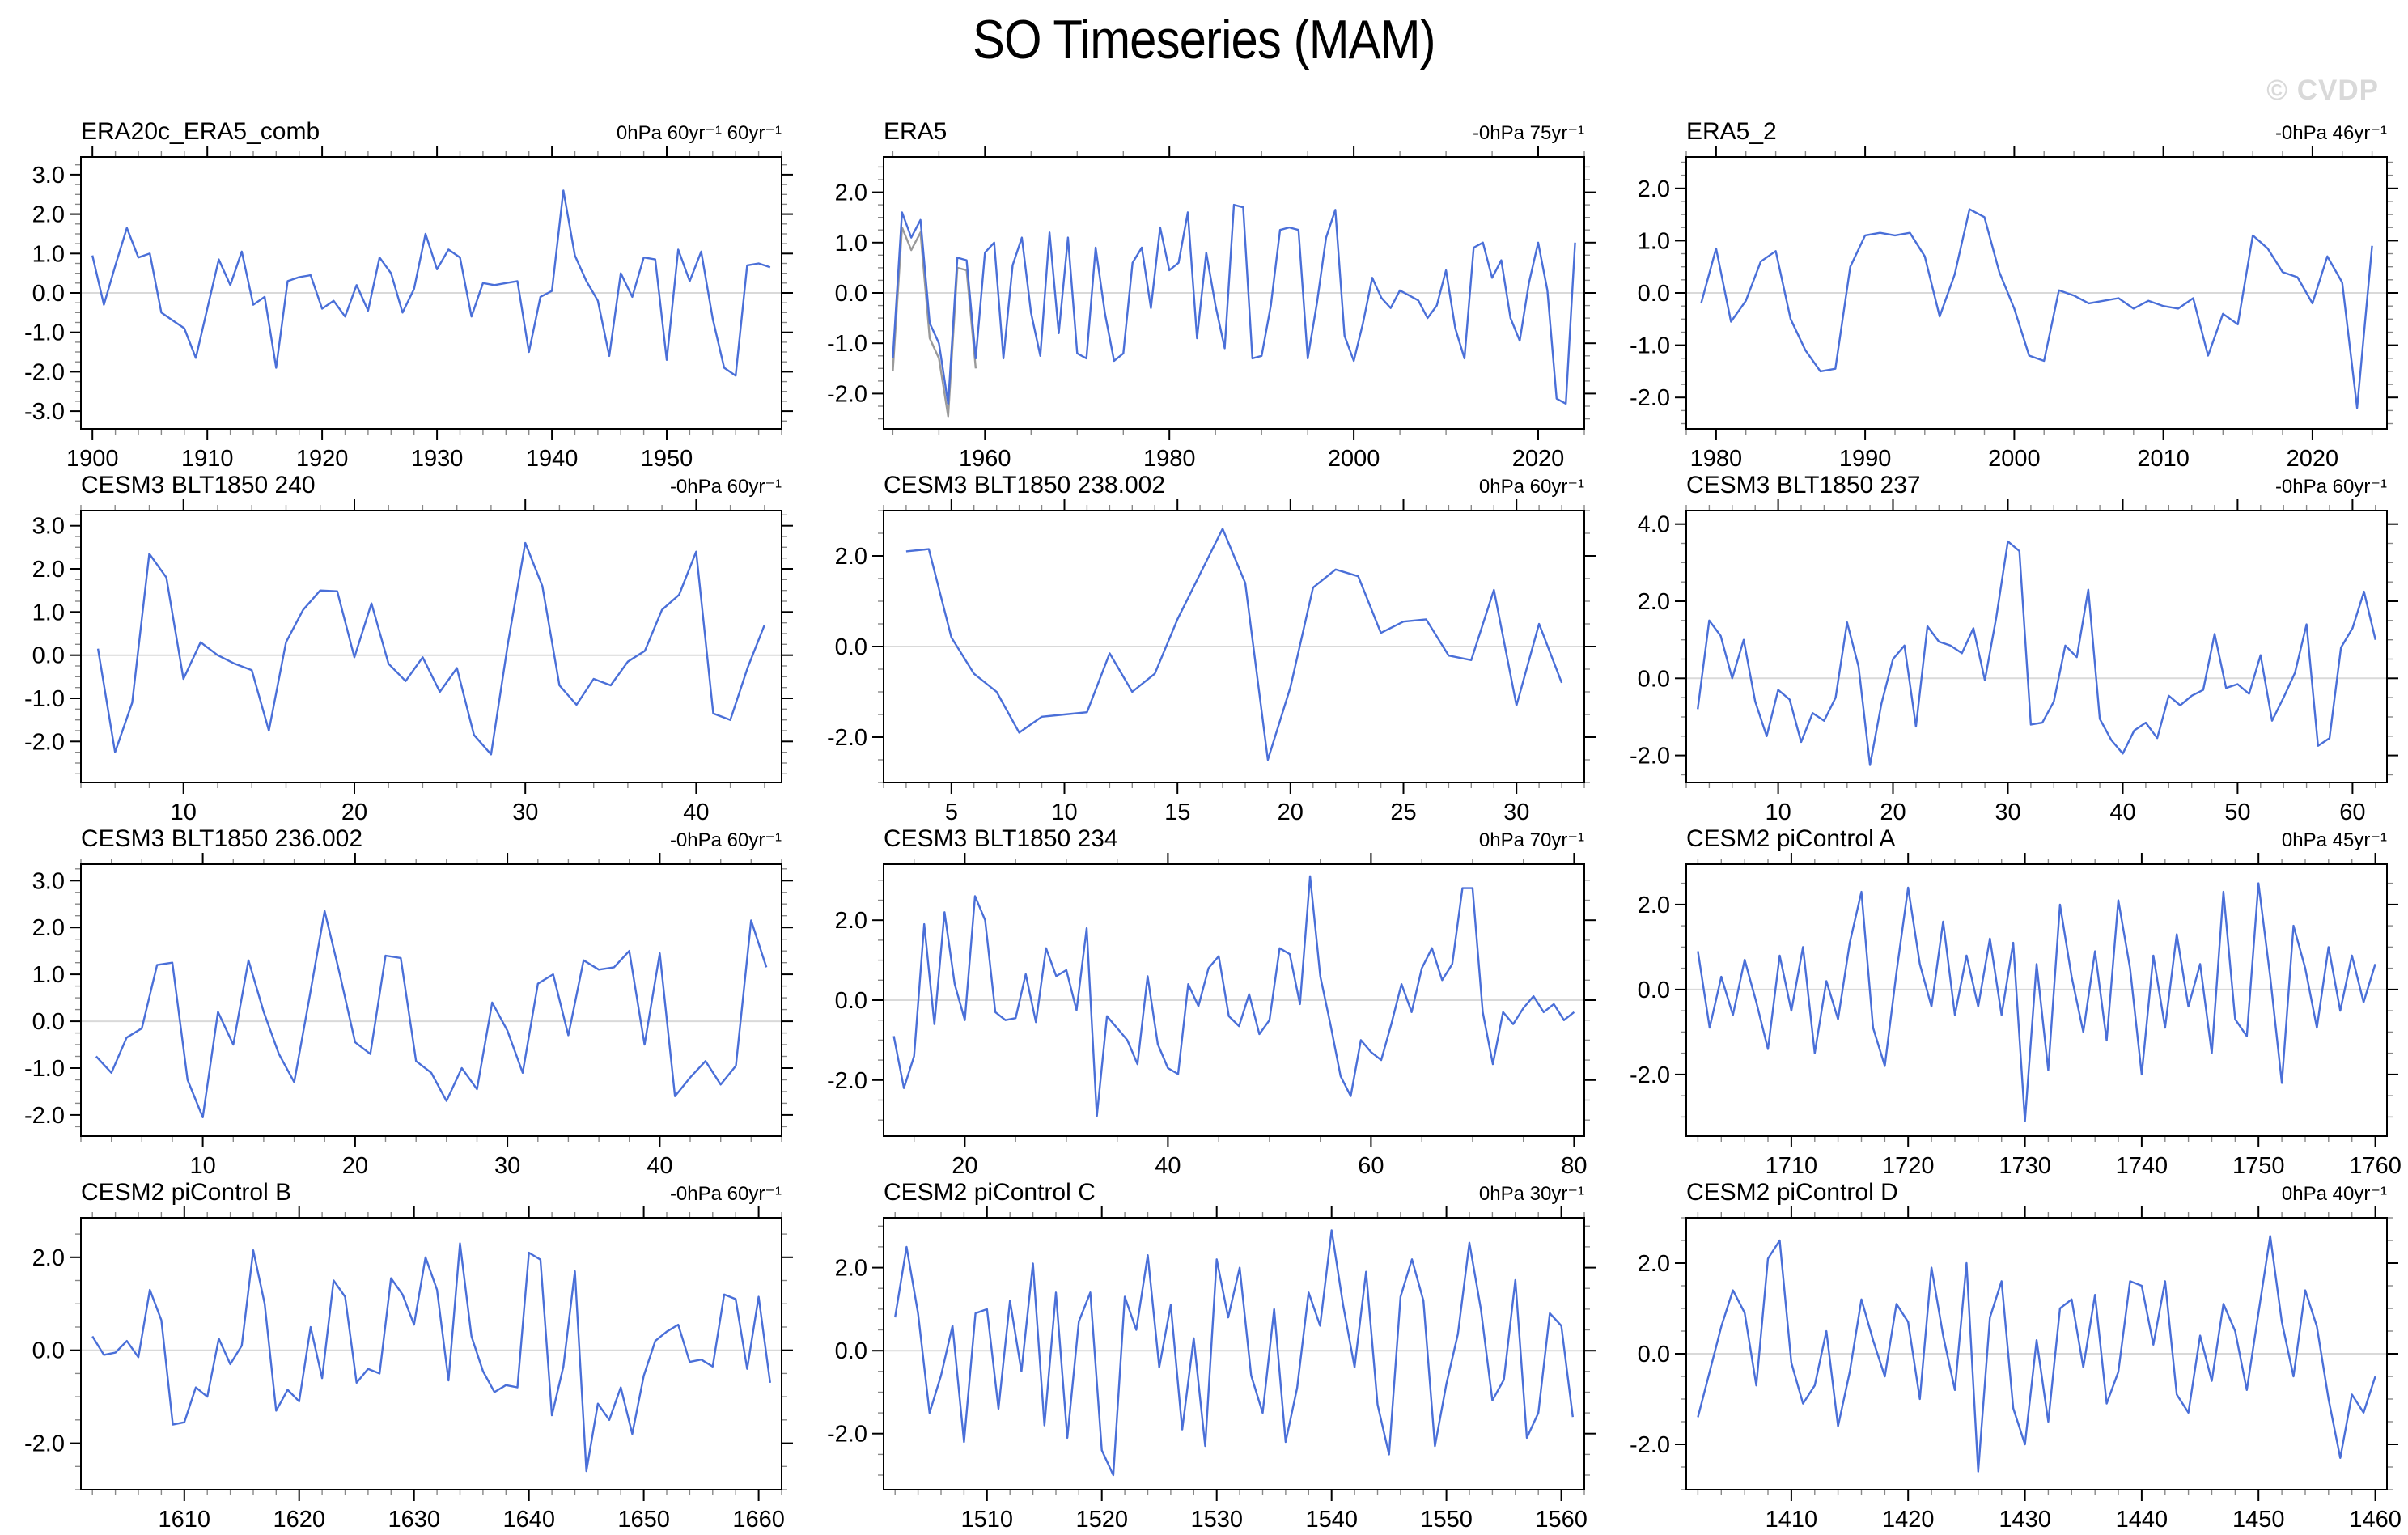 The width and height of the screenshot is (2408, 1535). Describe the element at coordinates (2014, 662) in the screenshot. I see `timeseries-plot: 10 20 30 40 50 60 4.0 2.0 0.0 -2.0` at that location.